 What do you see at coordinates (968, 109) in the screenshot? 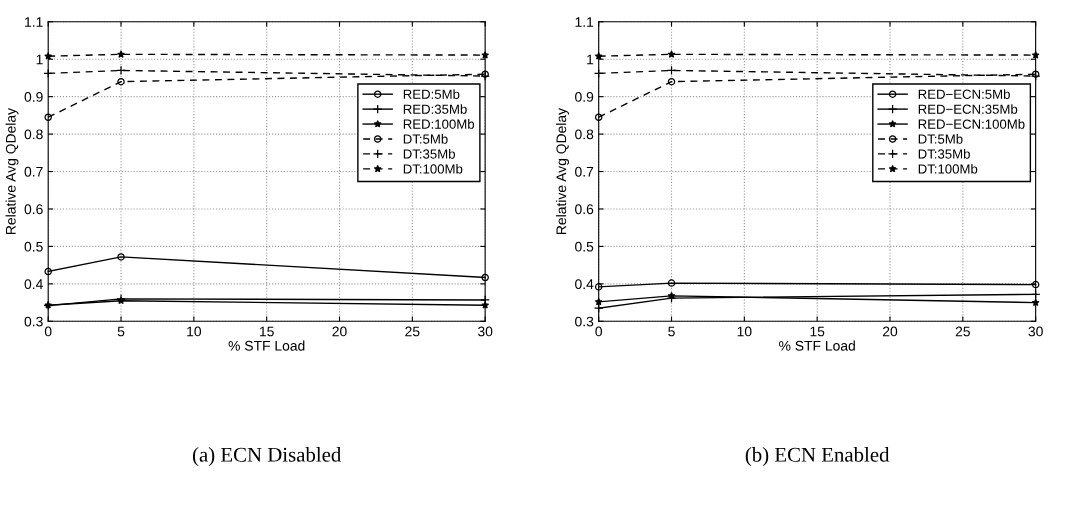
I see `legend-label: RED−ECN:35Mb` at bounding box center [968, 109].